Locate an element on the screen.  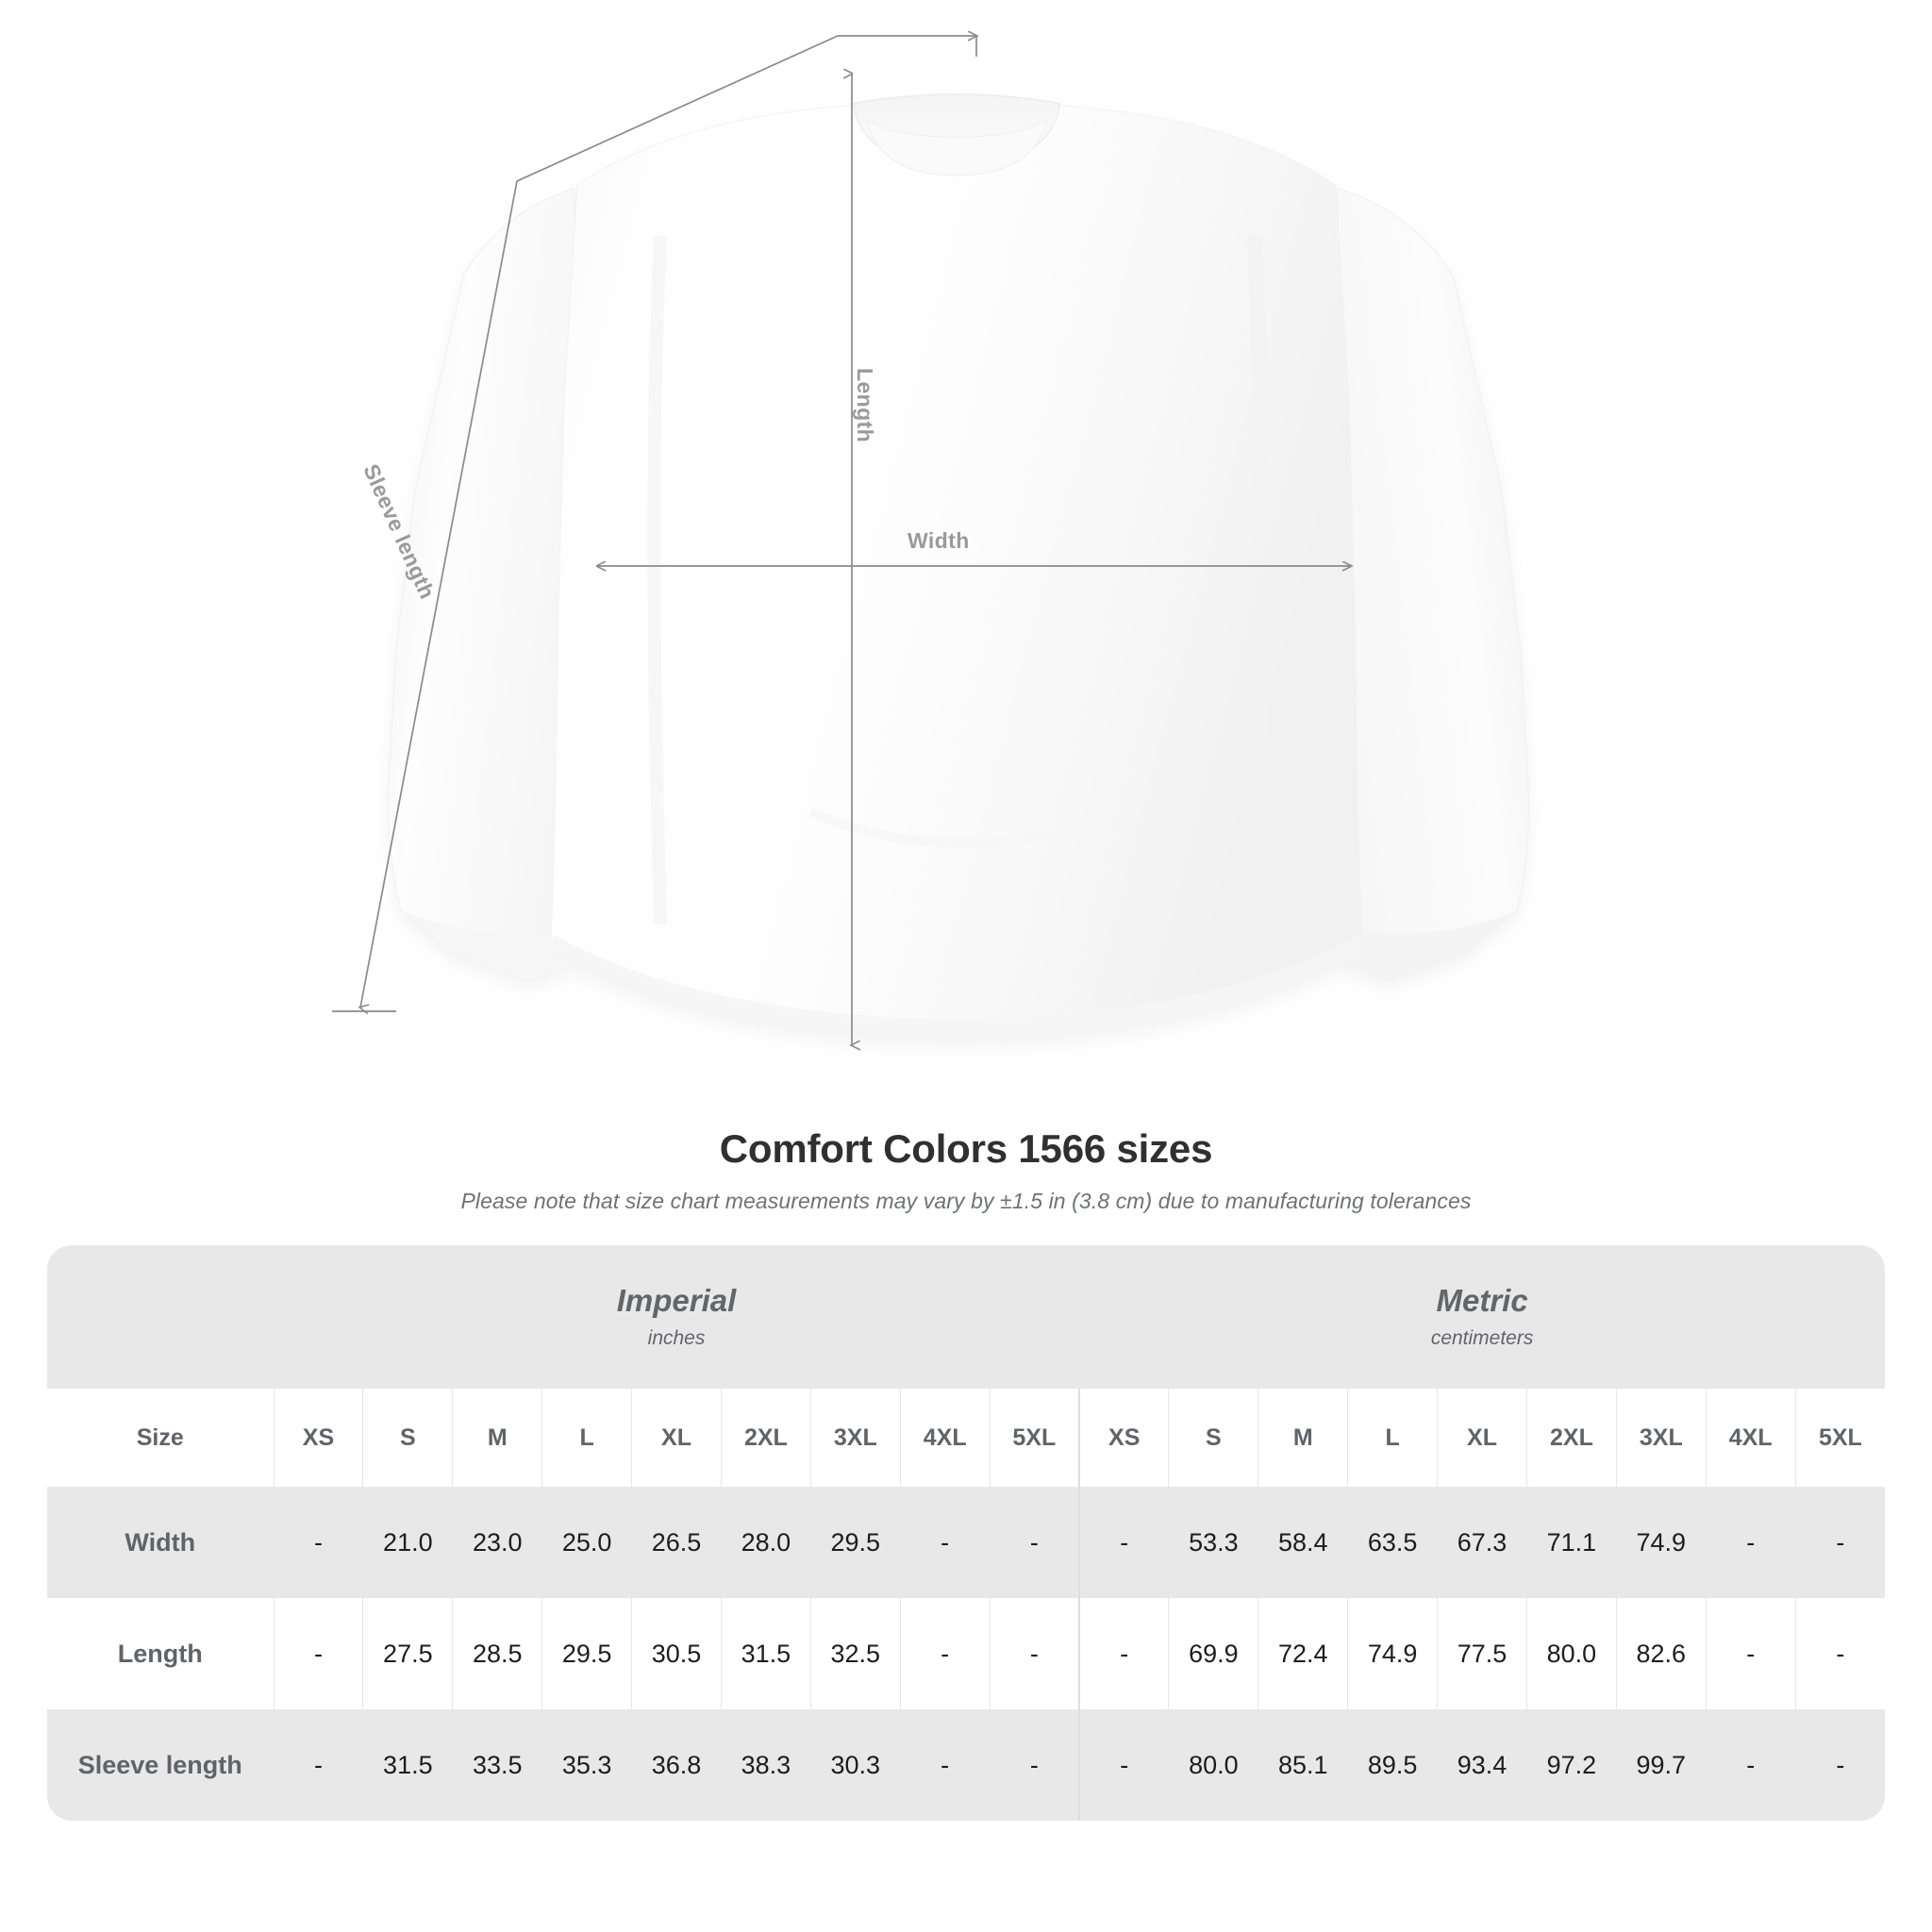
cell-length-imperial-2xl: 31.5 is located at coordinates (766, 1653).